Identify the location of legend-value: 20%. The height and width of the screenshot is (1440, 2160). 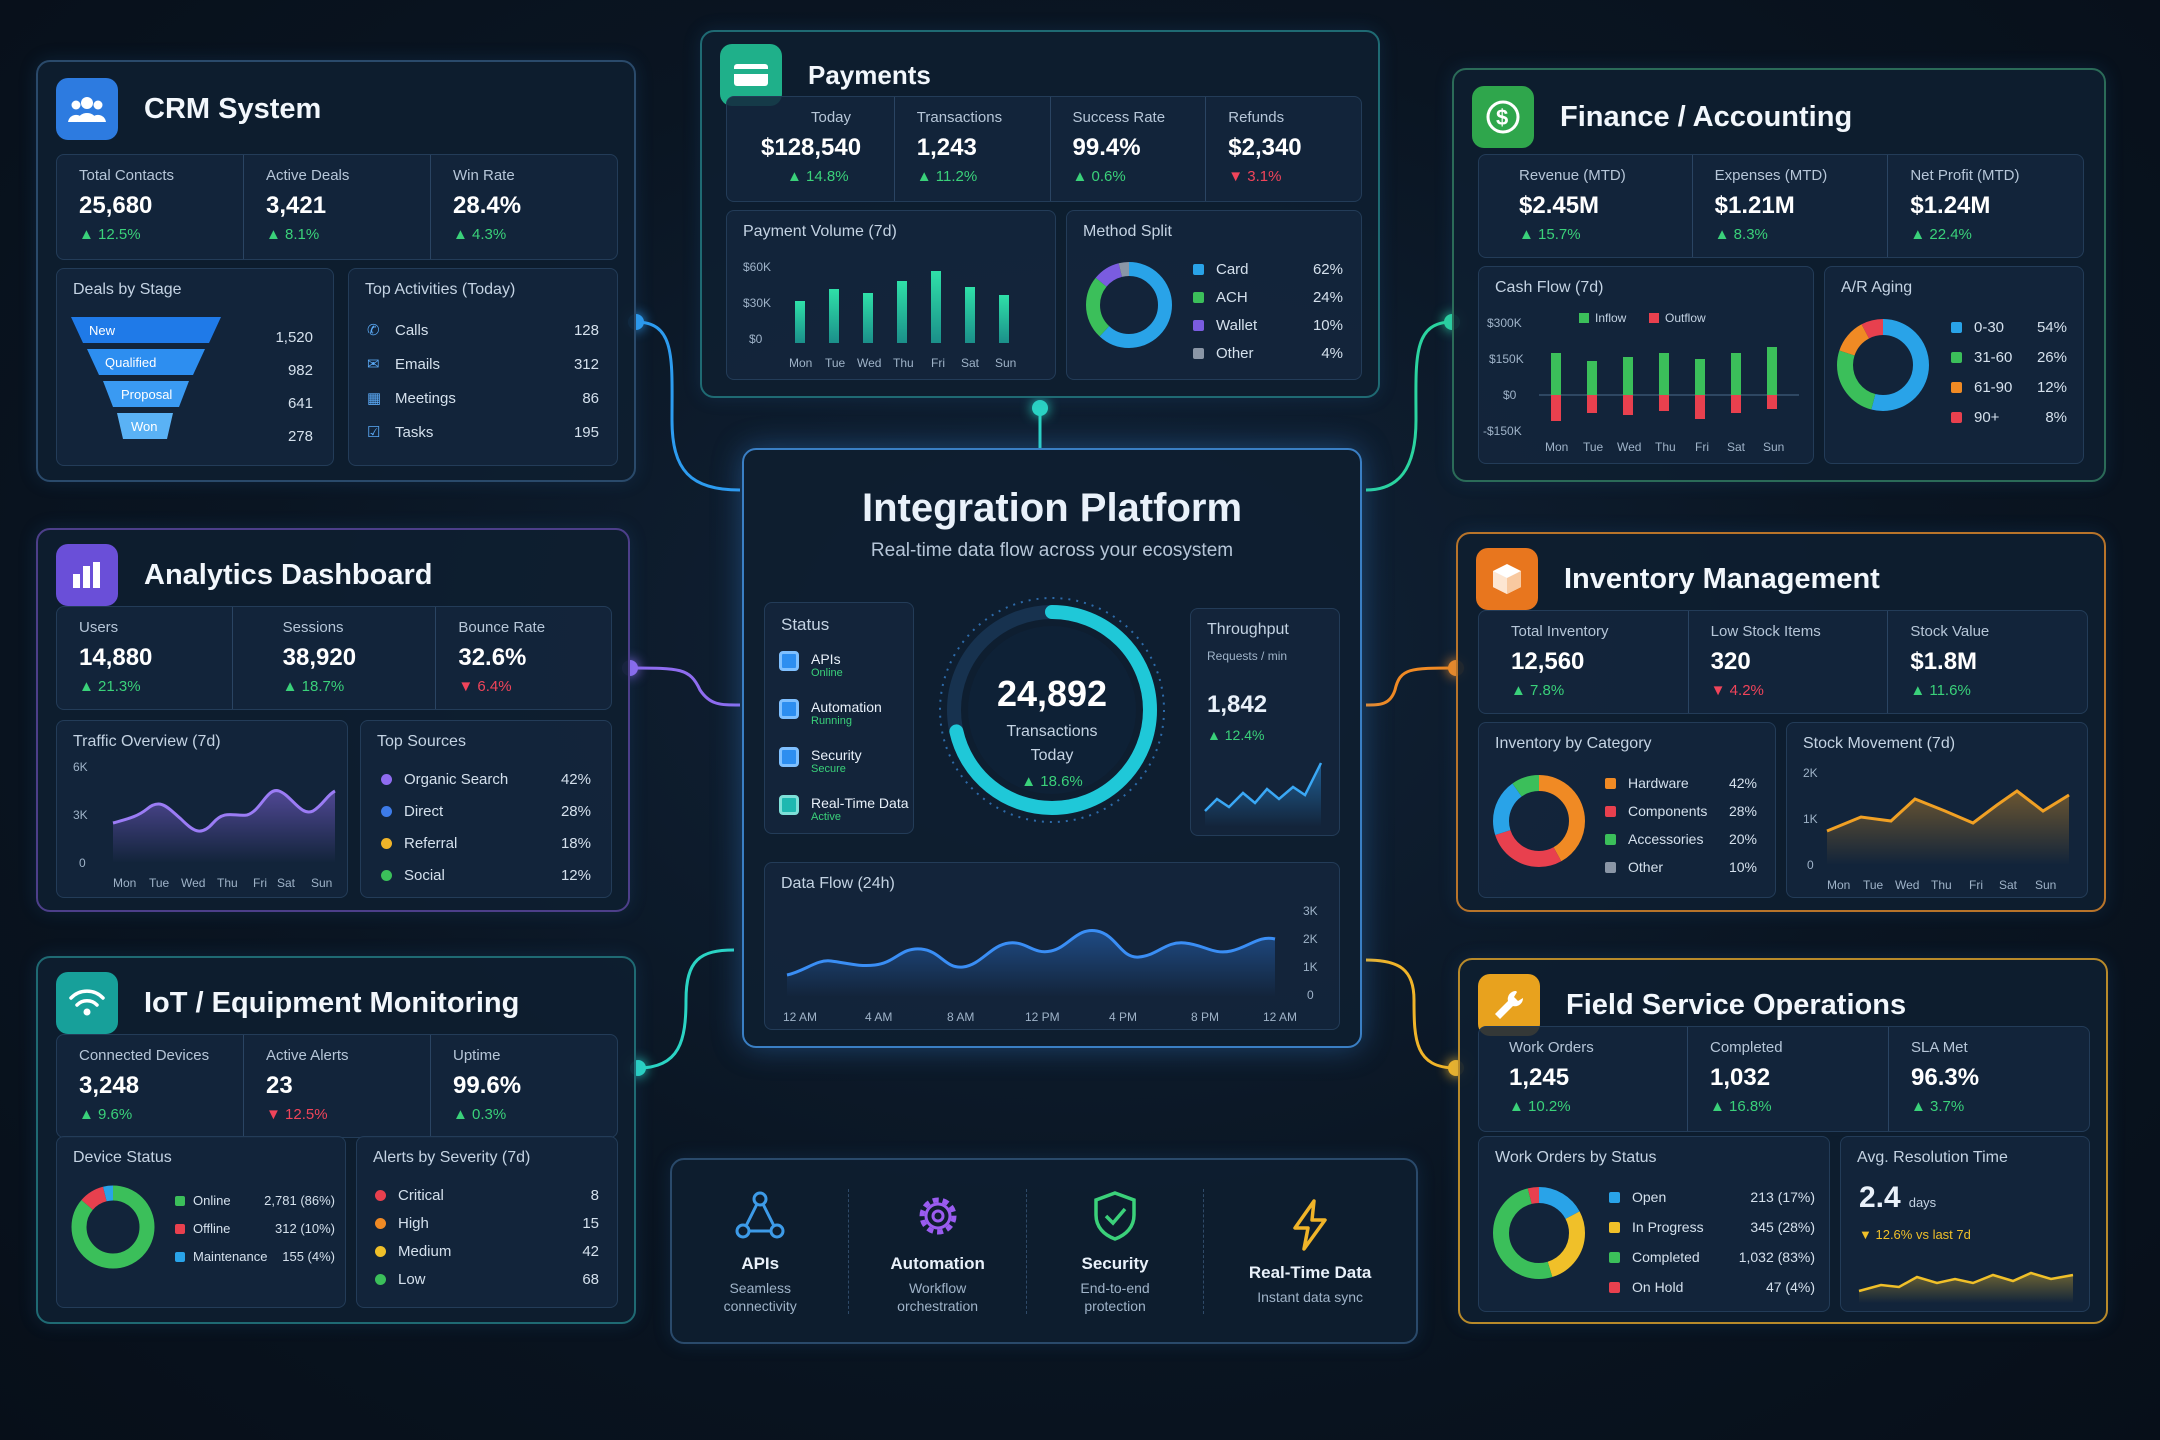
(1742, 839).